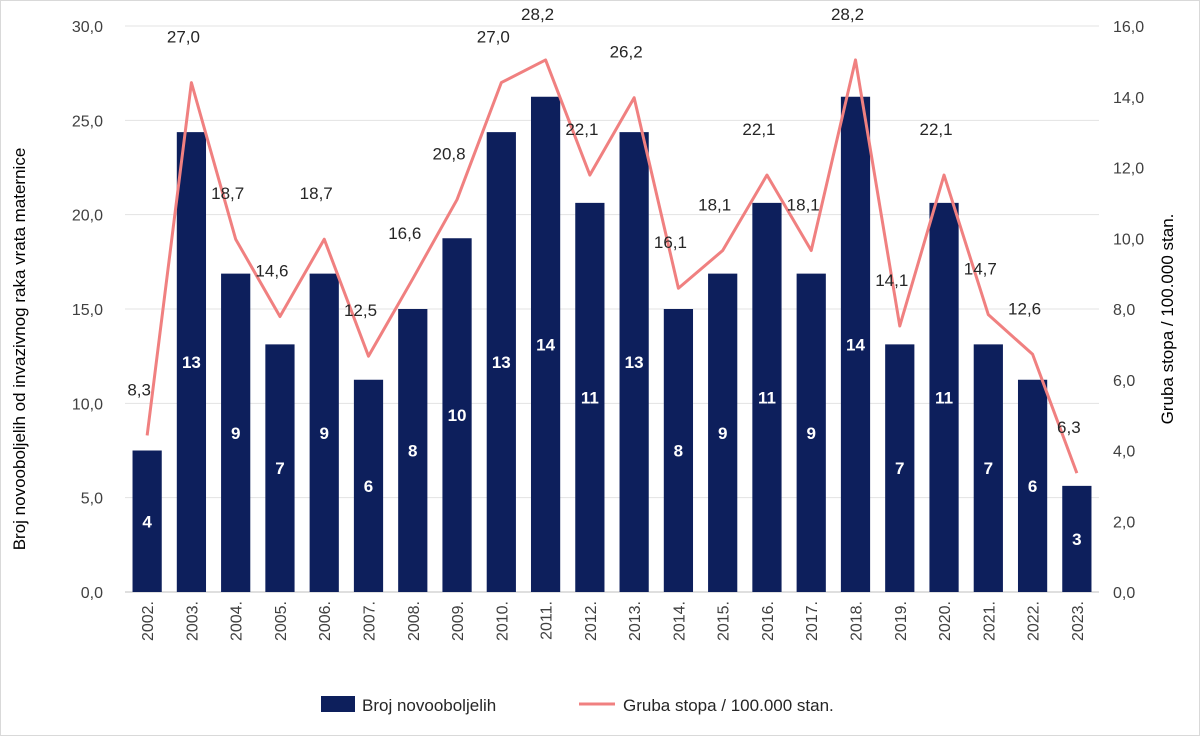 The image size is (1200, 736). I want to click on line-data-label: 20,8, so click(448, 154).